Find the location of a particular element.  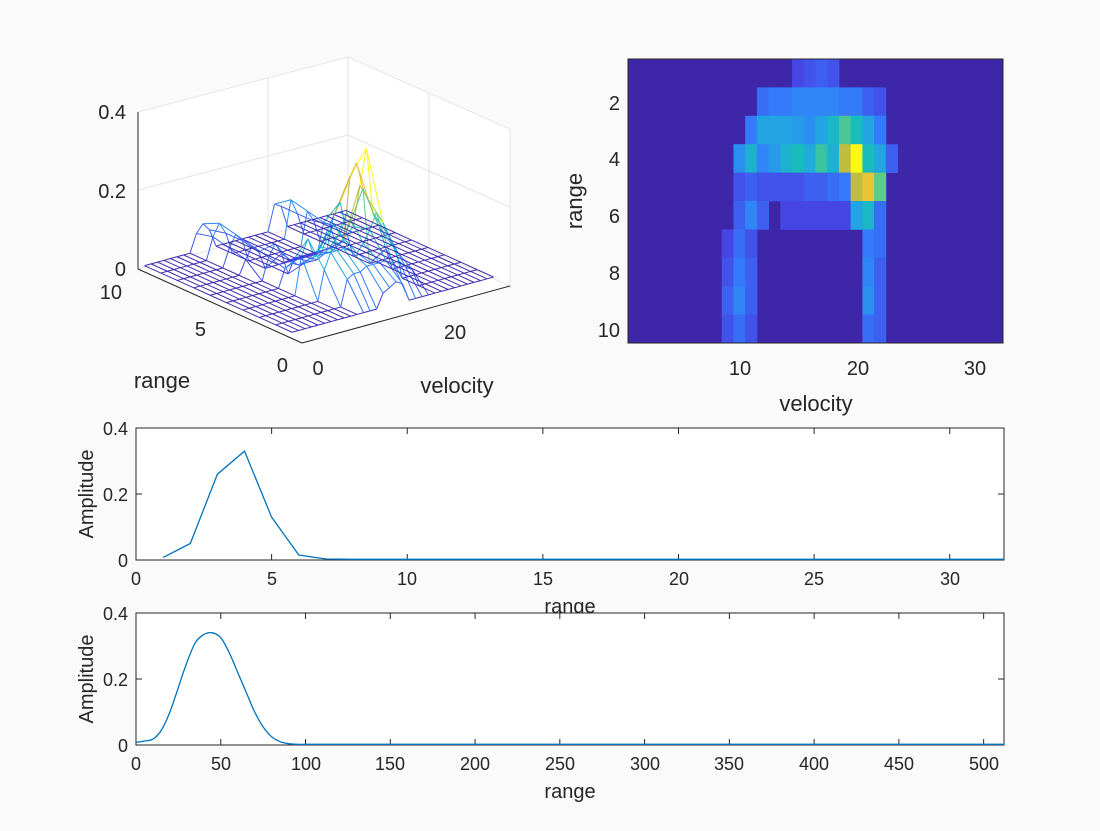

heatmap-y-tick-label: 4 is located at coordinates (614, 160).